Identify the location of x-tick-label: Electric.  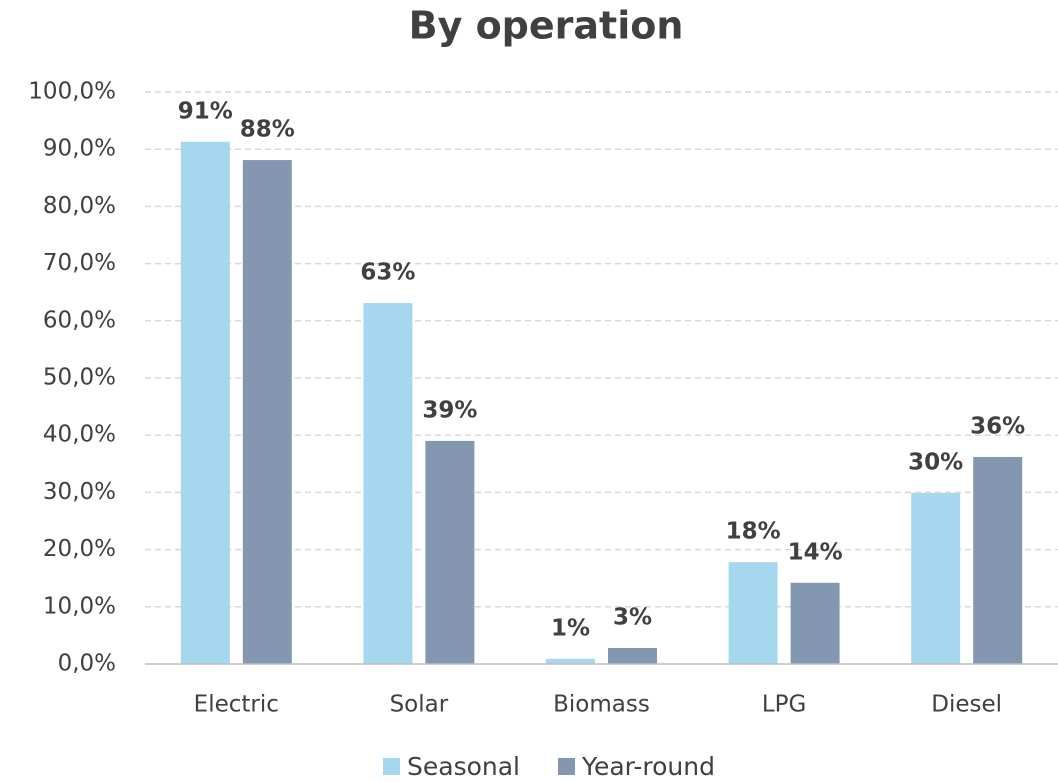
(236, 705).